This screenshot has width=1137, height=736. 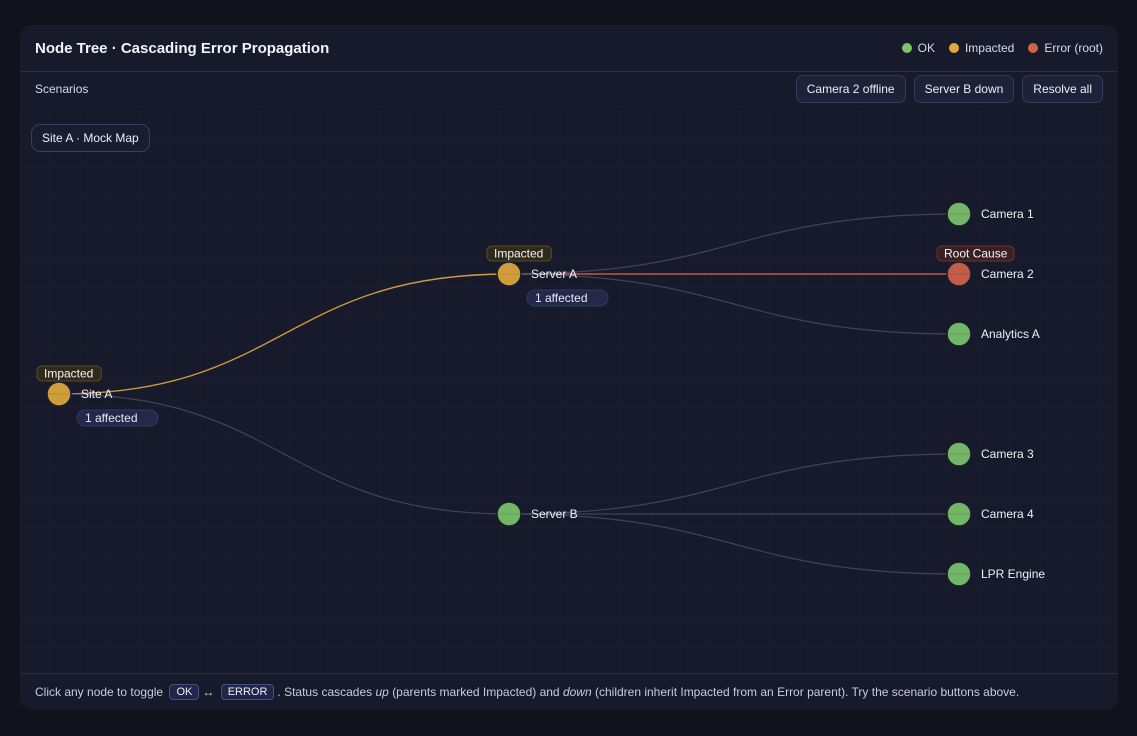 I want to click on status-legend: OK Impacted Error (root), so click(x=1002, y=48).